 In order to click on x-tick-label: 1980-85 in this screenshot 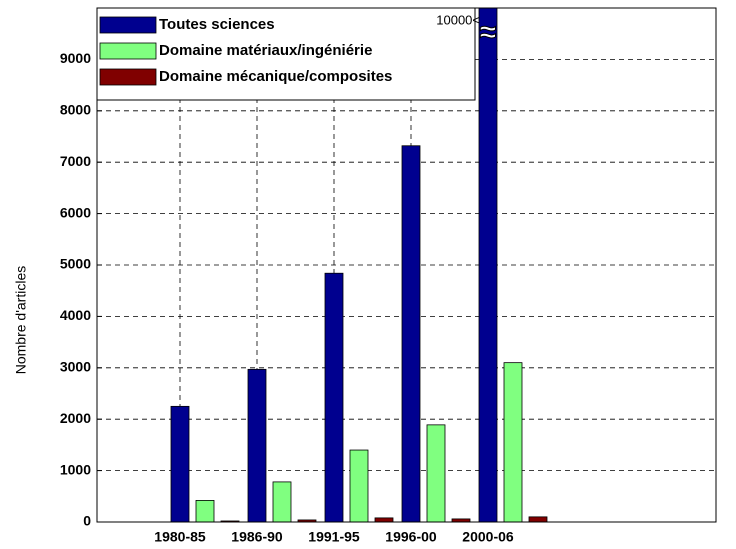, I will do `click(180, 537)`.